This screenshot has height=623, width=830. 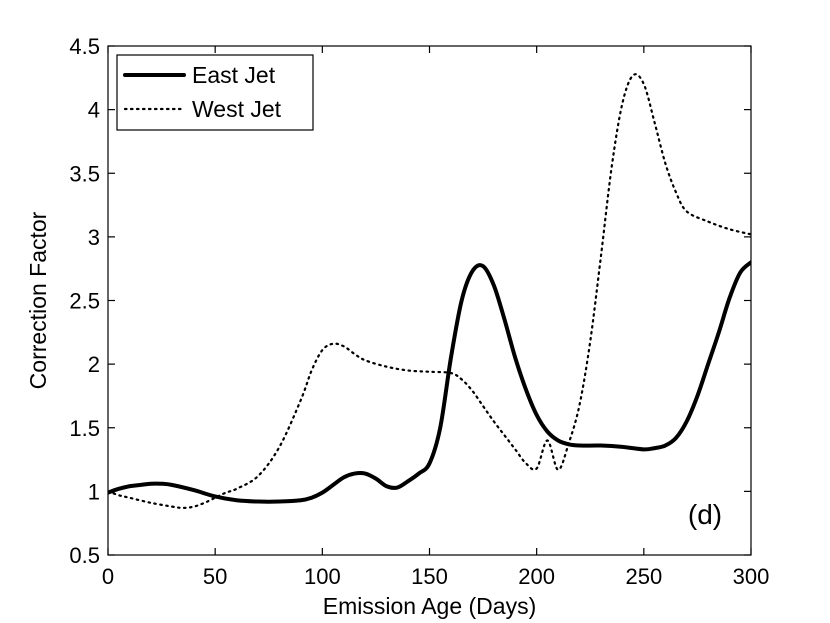 What do you see at coordinates (84, 301) in the screenshot?
I see `y-tick-label: 2.5` at bounding box center [84, 301].